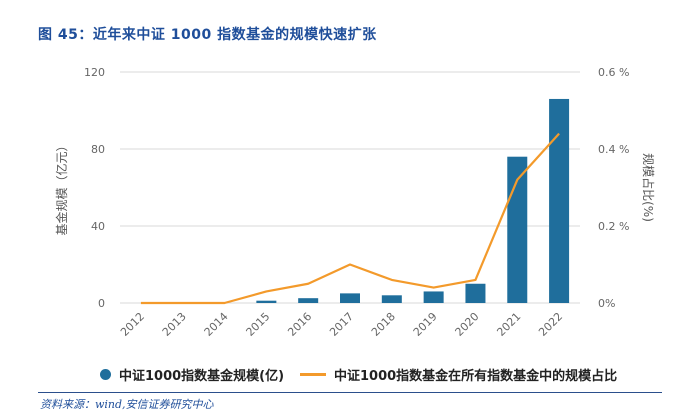 Image resolution: width=674 pixels, height=412 pixels. What do you see at coordinates (350, 392) in the screenshot?
I see `source-divider` at bounding box center [350, 392].